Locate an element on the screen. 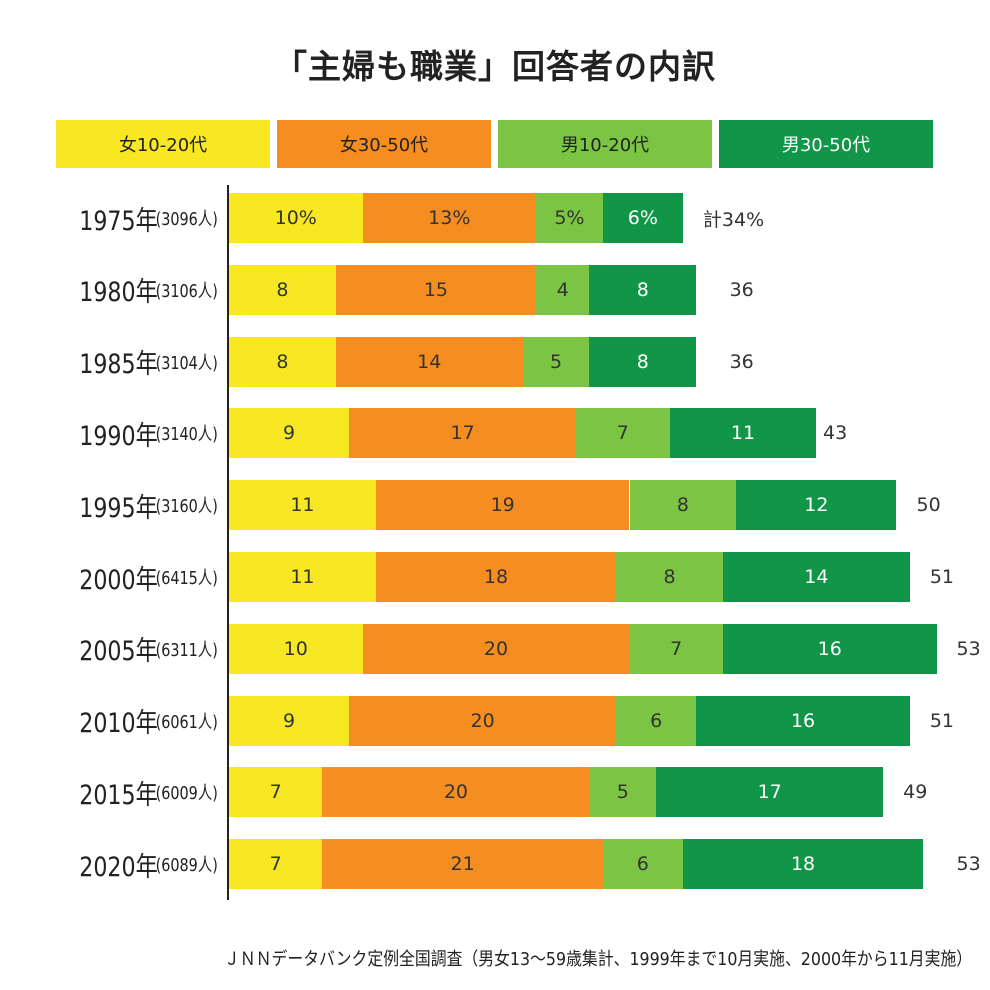 The width and height of the screenshot is (990, 990). total-label: 43 is located at coordinates (835, 433).